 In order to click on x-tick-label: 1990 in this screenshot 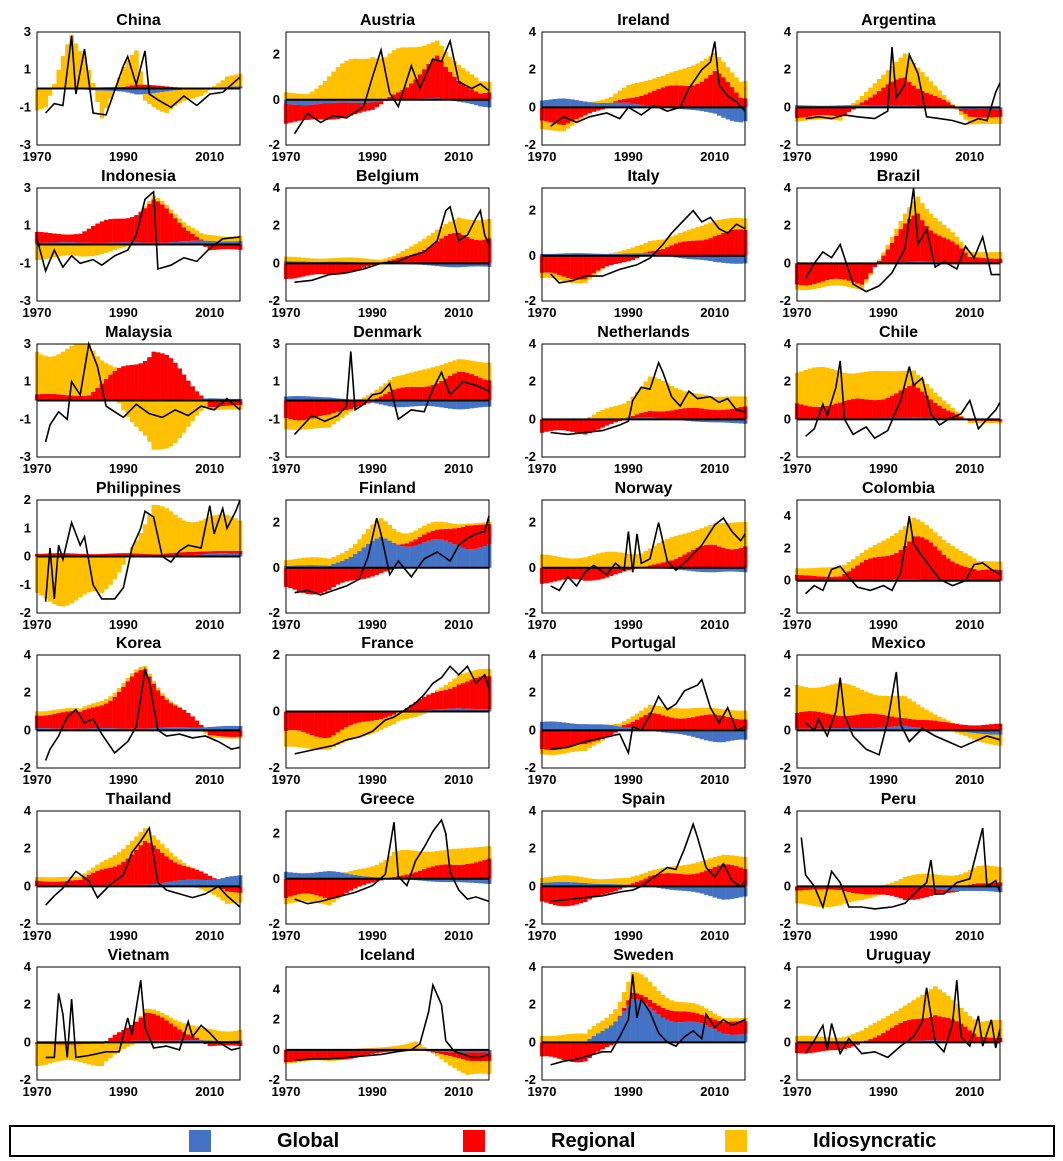, I will do `click(123, 156)`.